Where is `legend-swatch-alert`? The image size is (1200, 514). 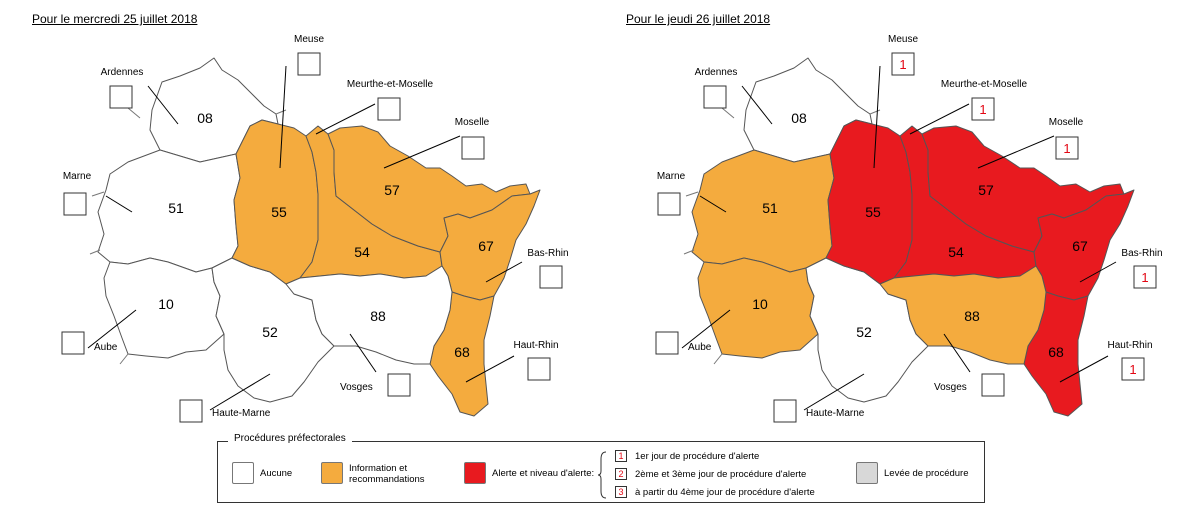 legend-swatch-alert is located at coordinates (475, 473).